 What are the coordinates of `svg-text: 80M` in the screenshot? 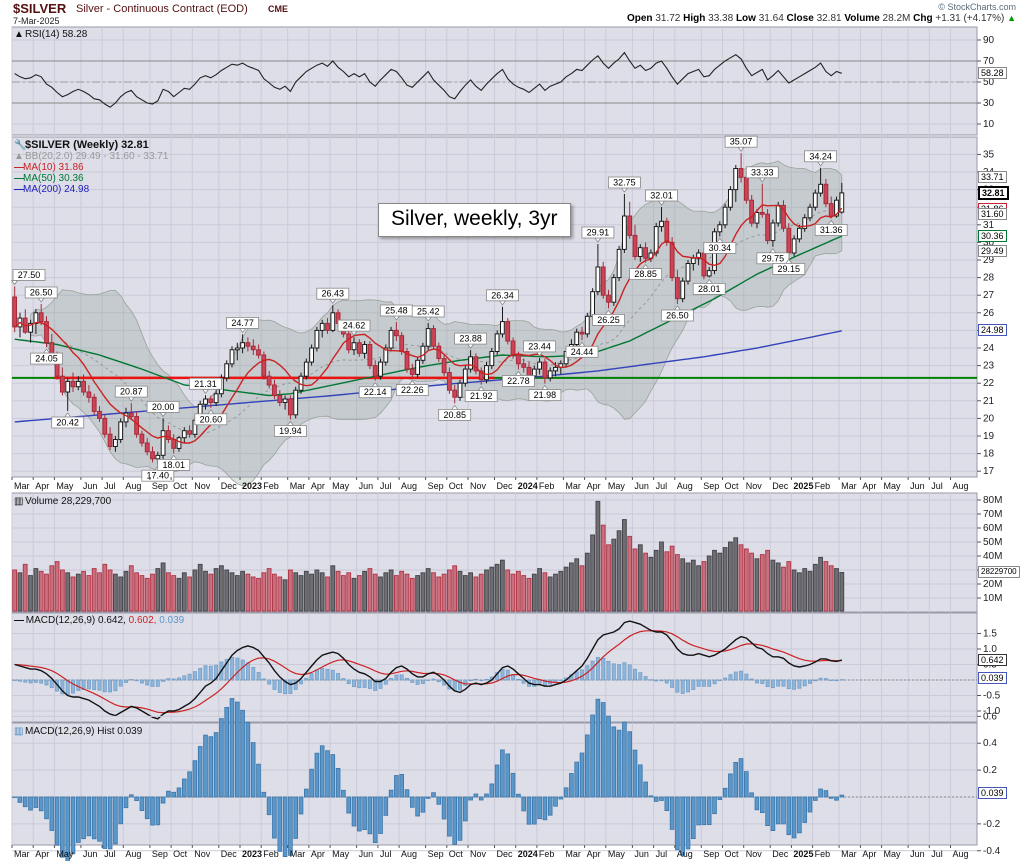 It's located at (992, 500).